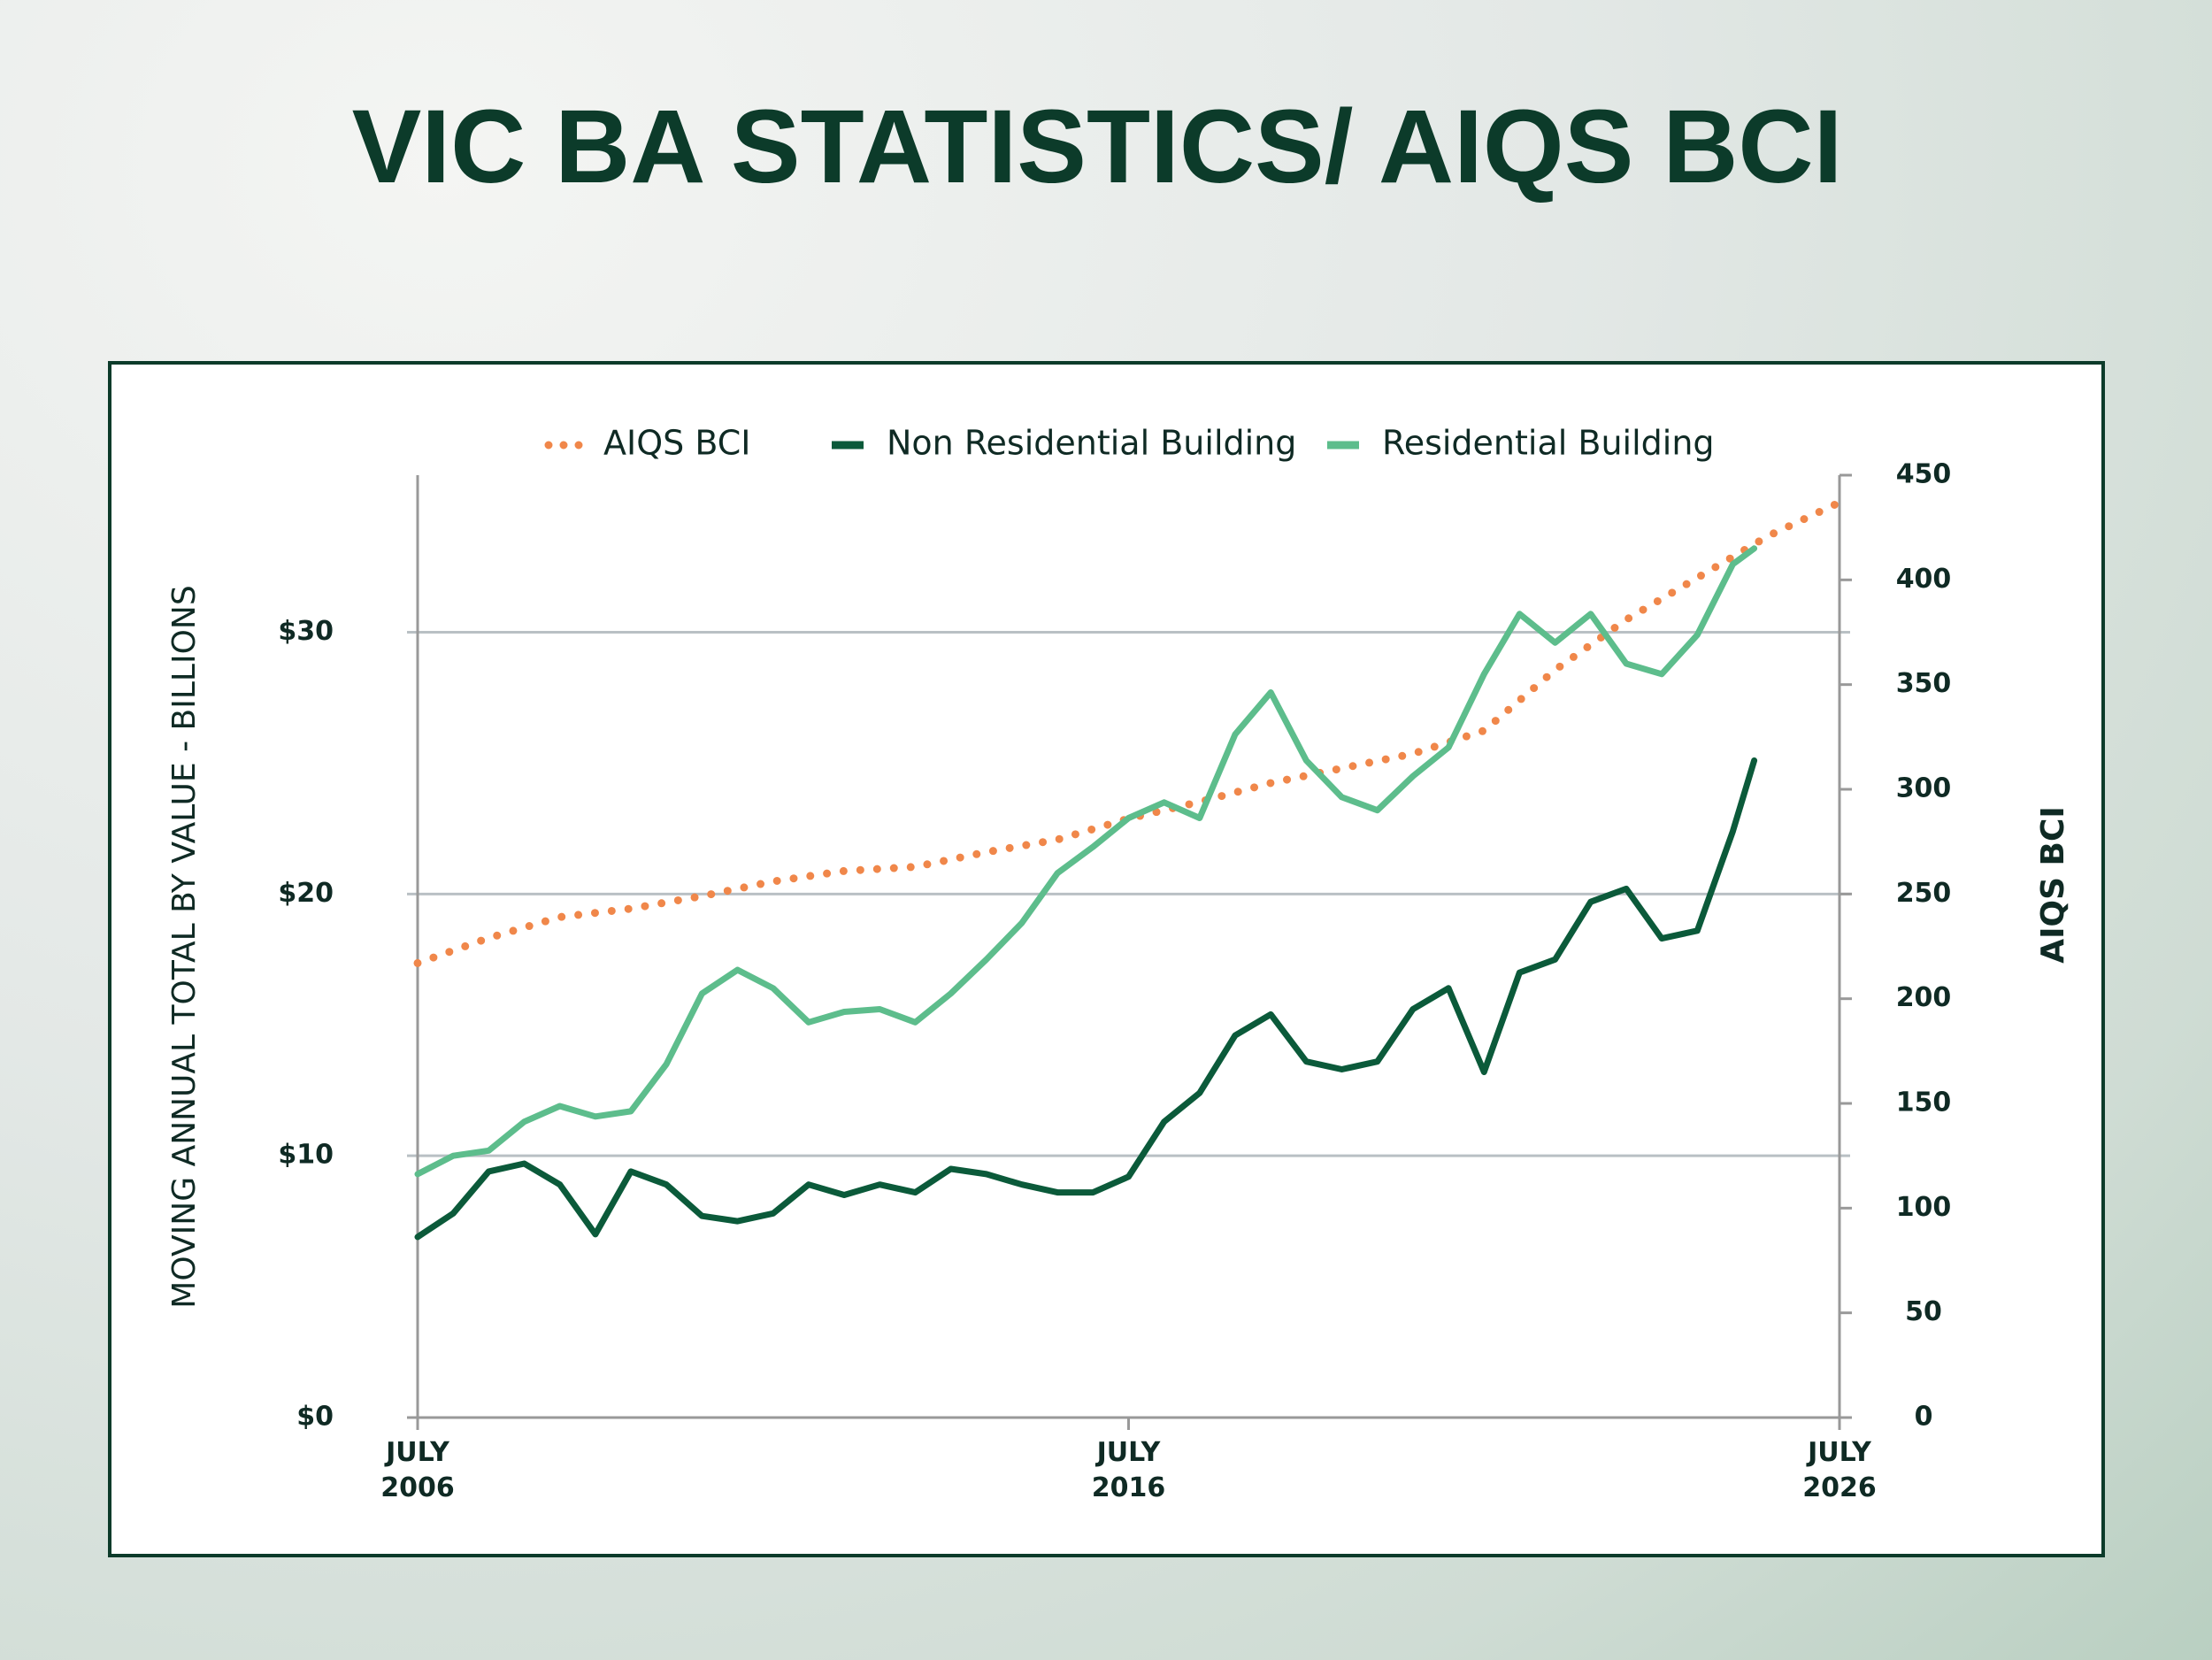 This screenshot has height=1660, width=2212. What do you see at coordinates (1839, 1470) in the screenshot?
I see `x-tick-label: JULY 2026` at bounding box center [1839, 1470].